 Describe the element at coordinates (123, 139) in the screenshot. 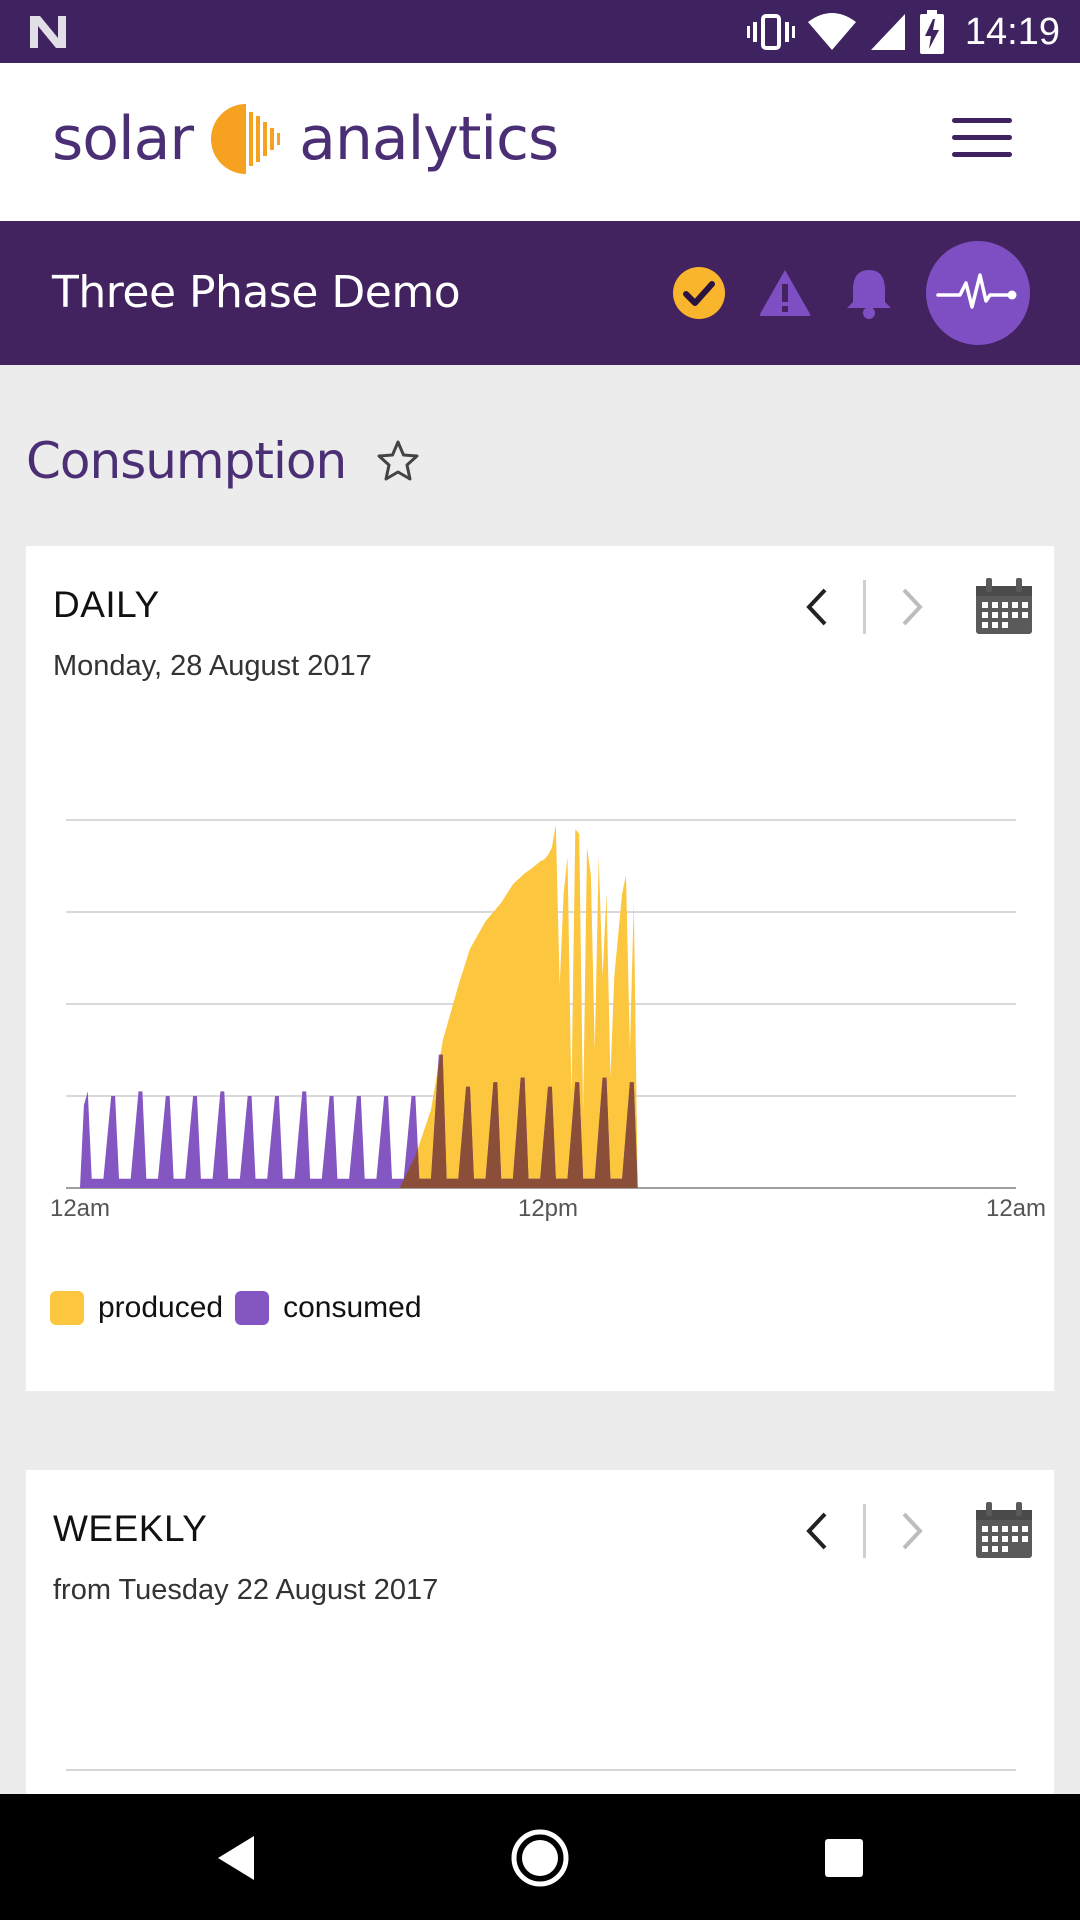

I see `brand-word-solar: solar` at that location.